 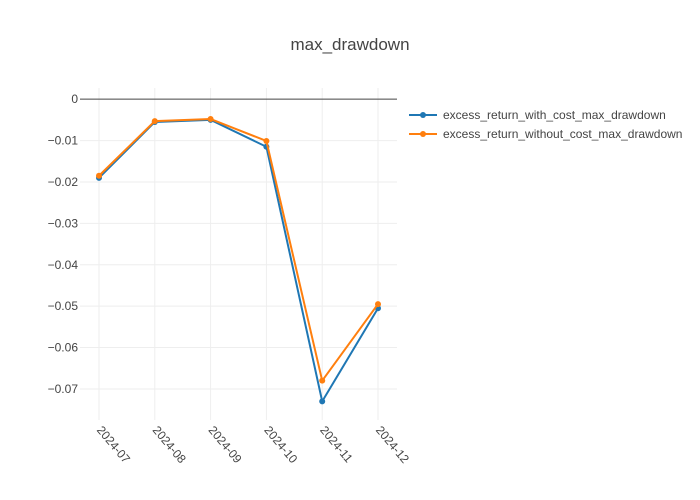 I want to click on y-tick-label: 0, so click(x=74, y=99).